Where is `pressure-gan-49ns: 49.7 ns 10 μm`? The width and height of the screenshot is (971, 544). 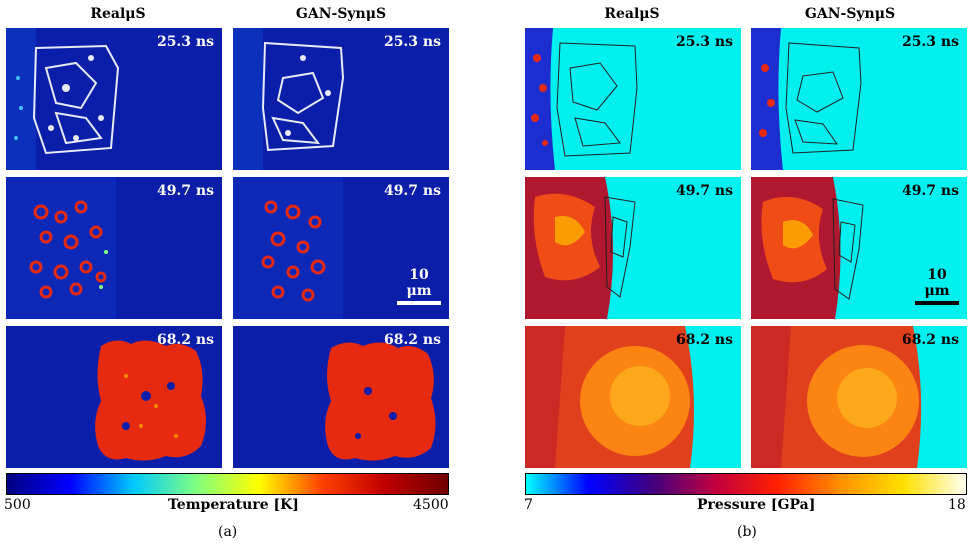 pressure-gan-49ns: 49.7 ns 10 μm is located at coordinates (859, 248).